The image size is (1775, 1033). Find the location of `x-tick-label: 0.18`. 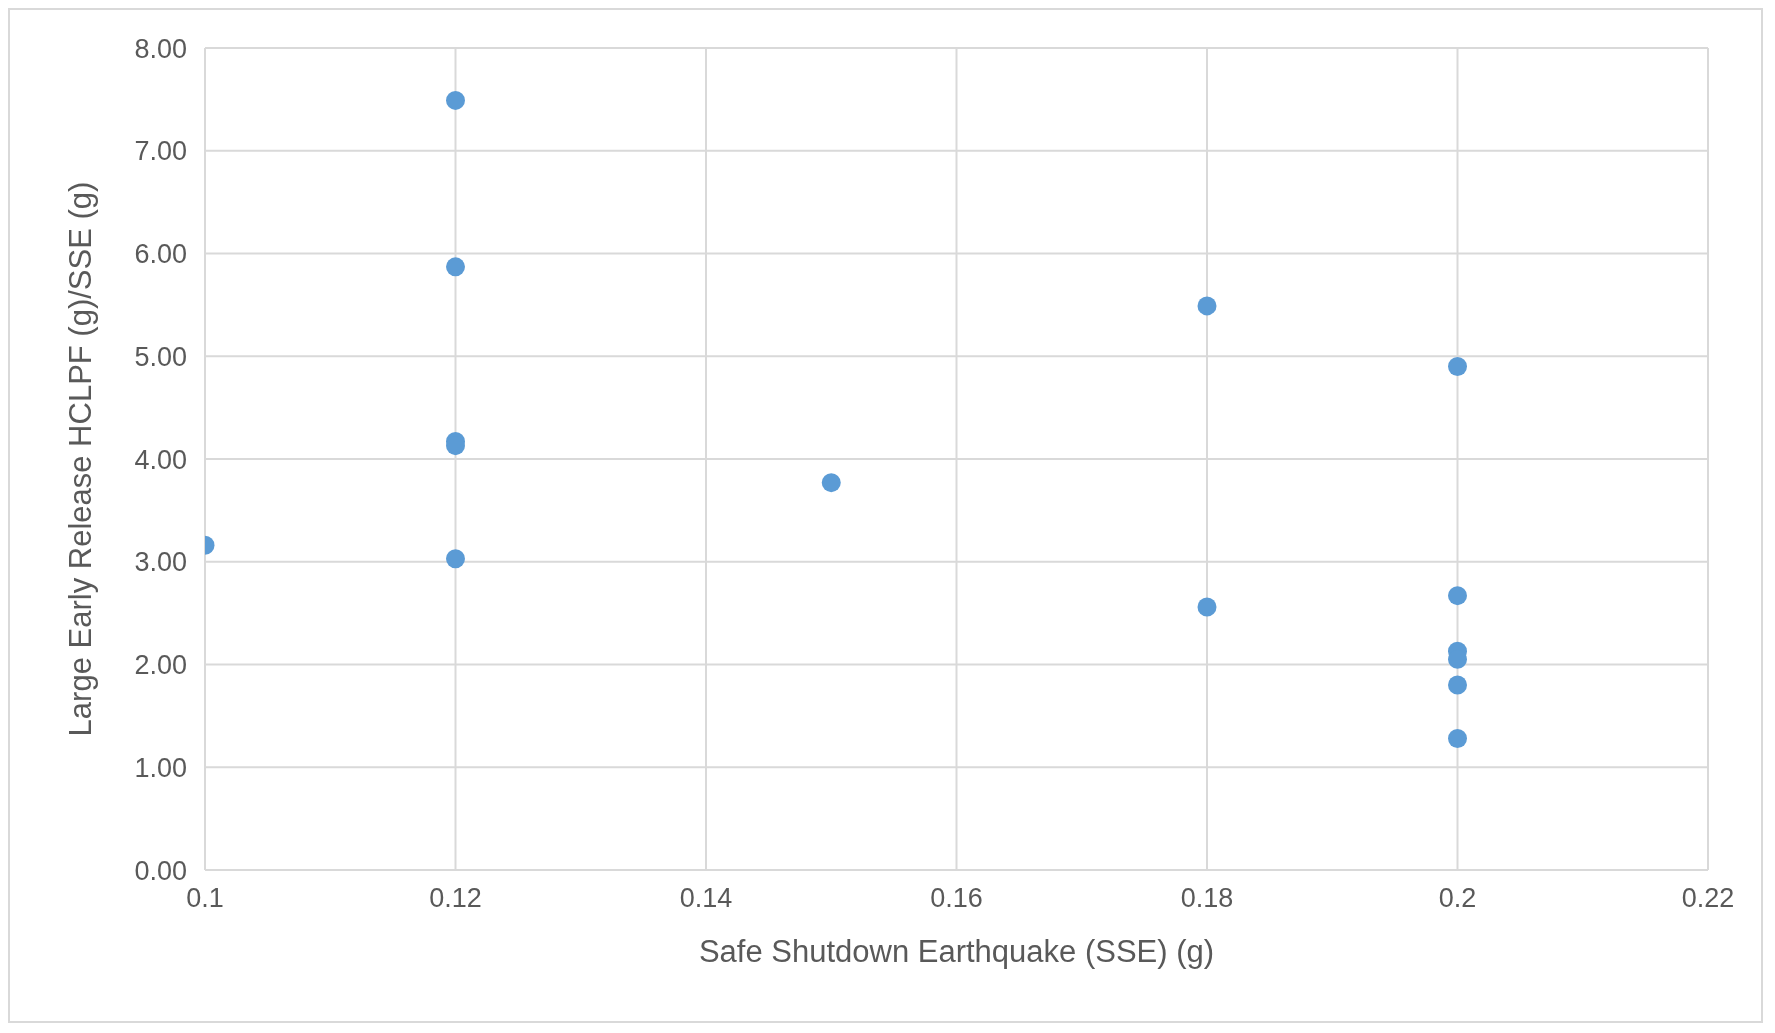

x-tick-label: 0.18 is located at coordinates (1207, 898).